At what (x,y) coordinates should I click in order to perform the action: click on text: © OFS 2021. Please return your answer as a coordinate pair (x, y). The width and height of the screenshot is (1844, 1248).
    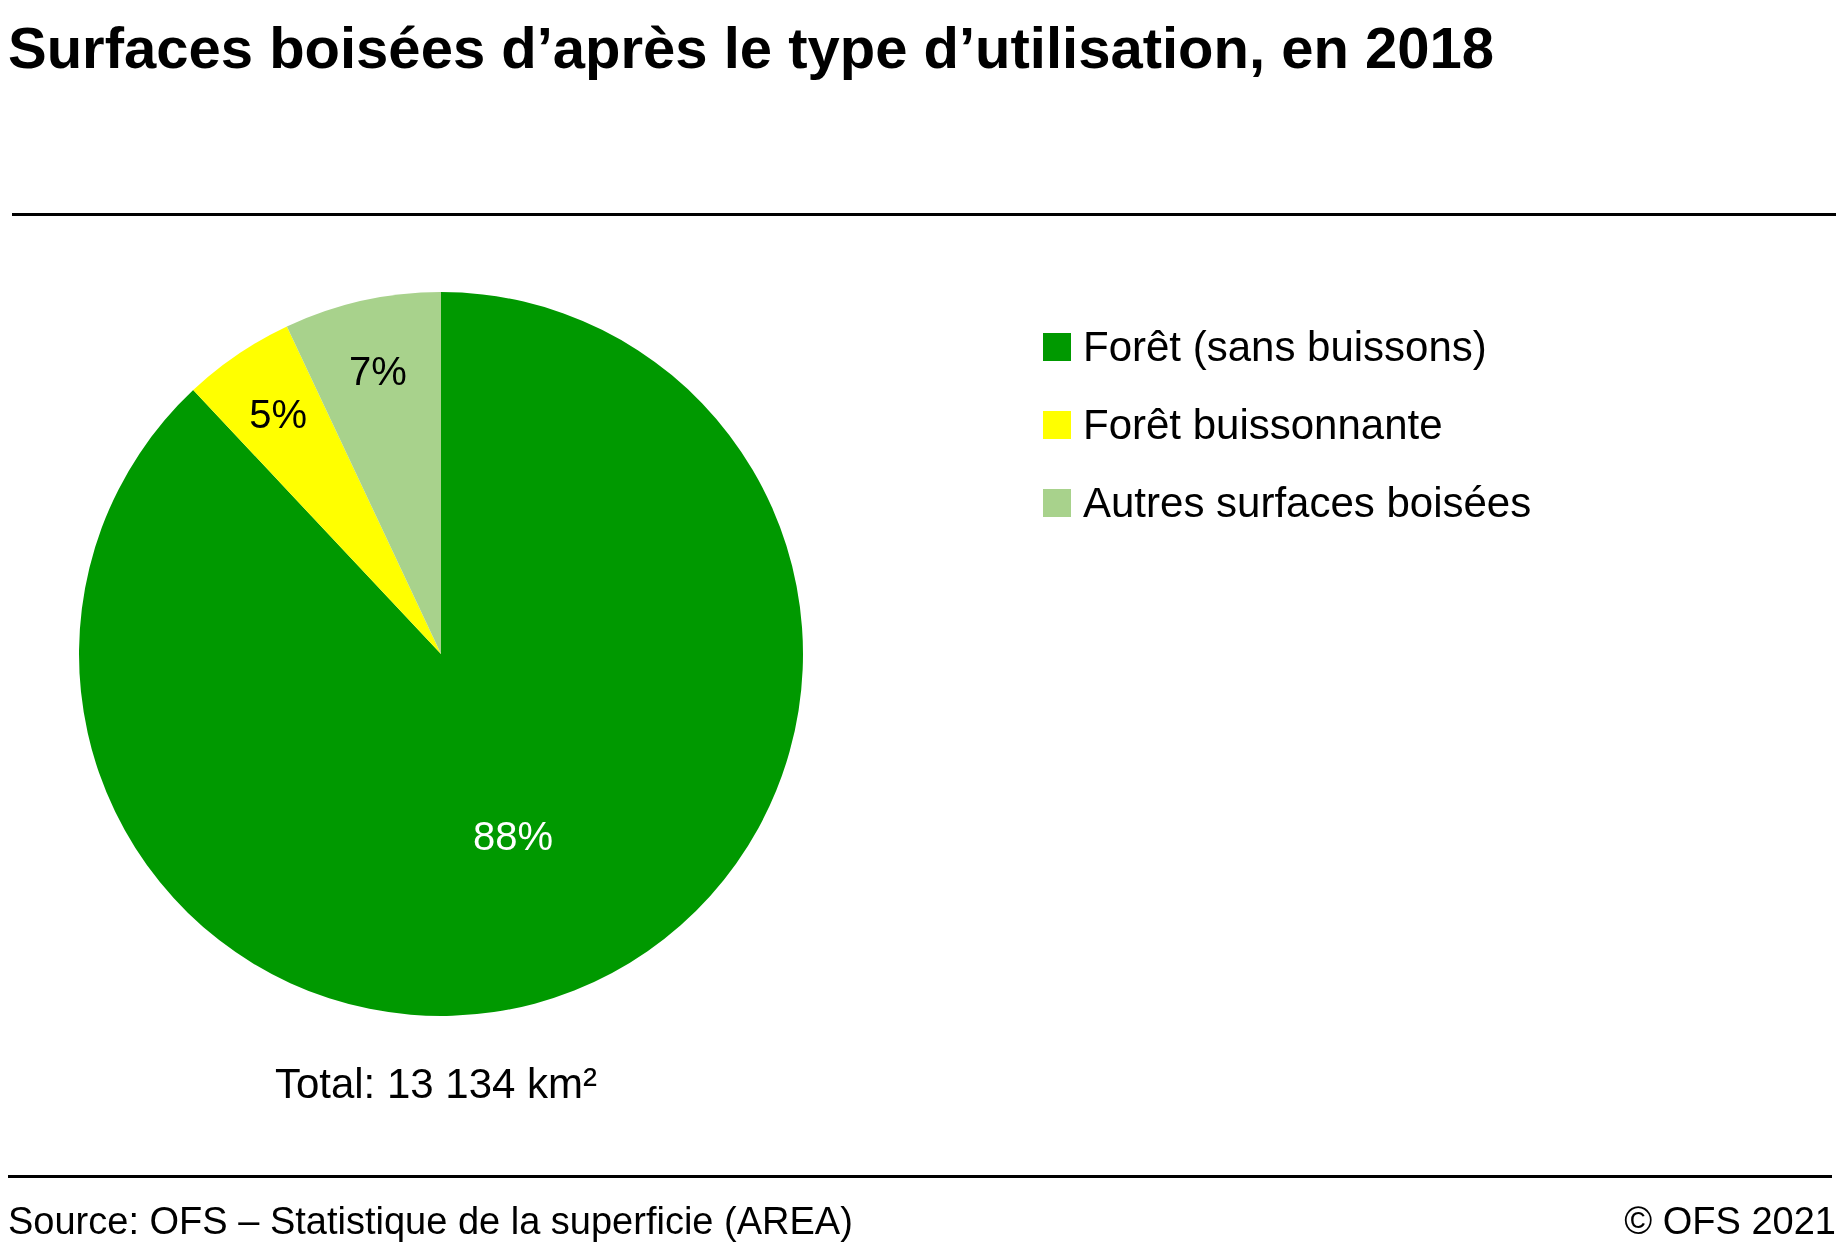
    Looking at the image, I should click on (1730, 1221).